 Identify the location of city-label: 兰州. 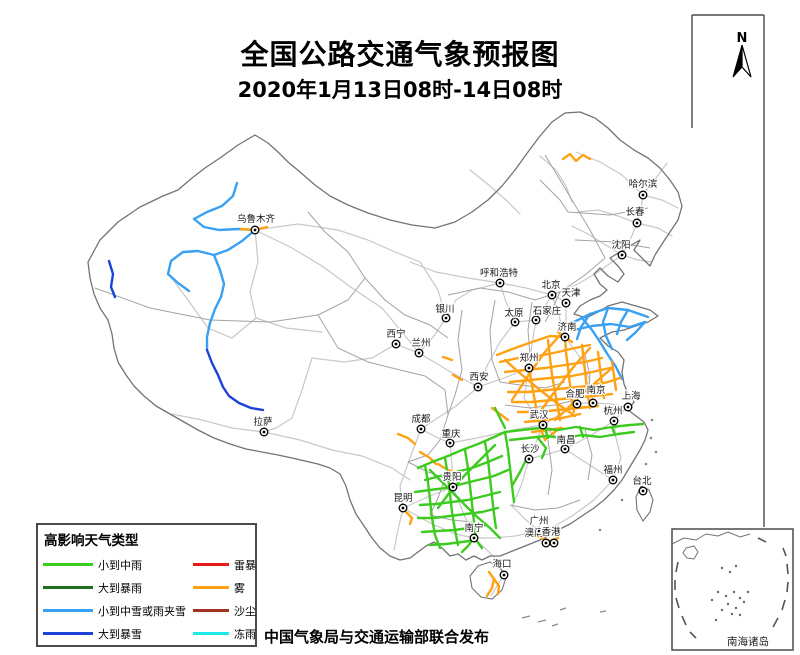
(420, 343).